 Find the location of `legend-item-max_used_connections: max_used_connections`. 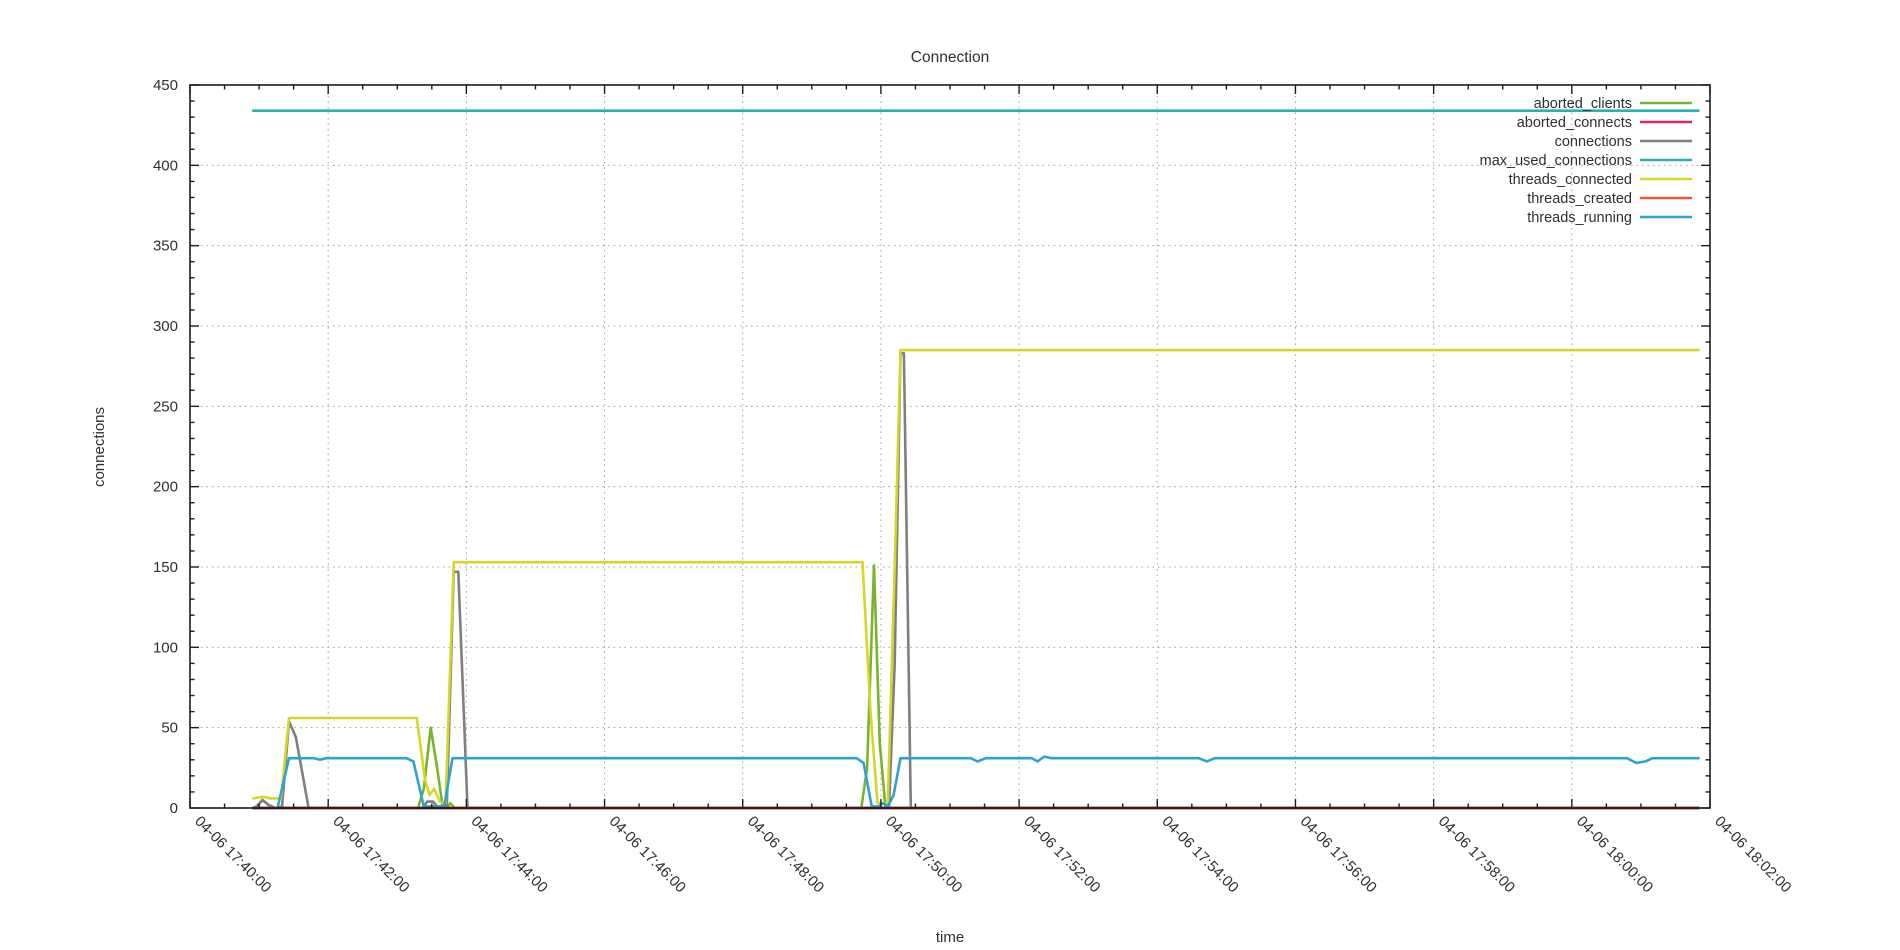

legend-item-max_used_connections: max_used_connections is located at coordinates (1586, 161).